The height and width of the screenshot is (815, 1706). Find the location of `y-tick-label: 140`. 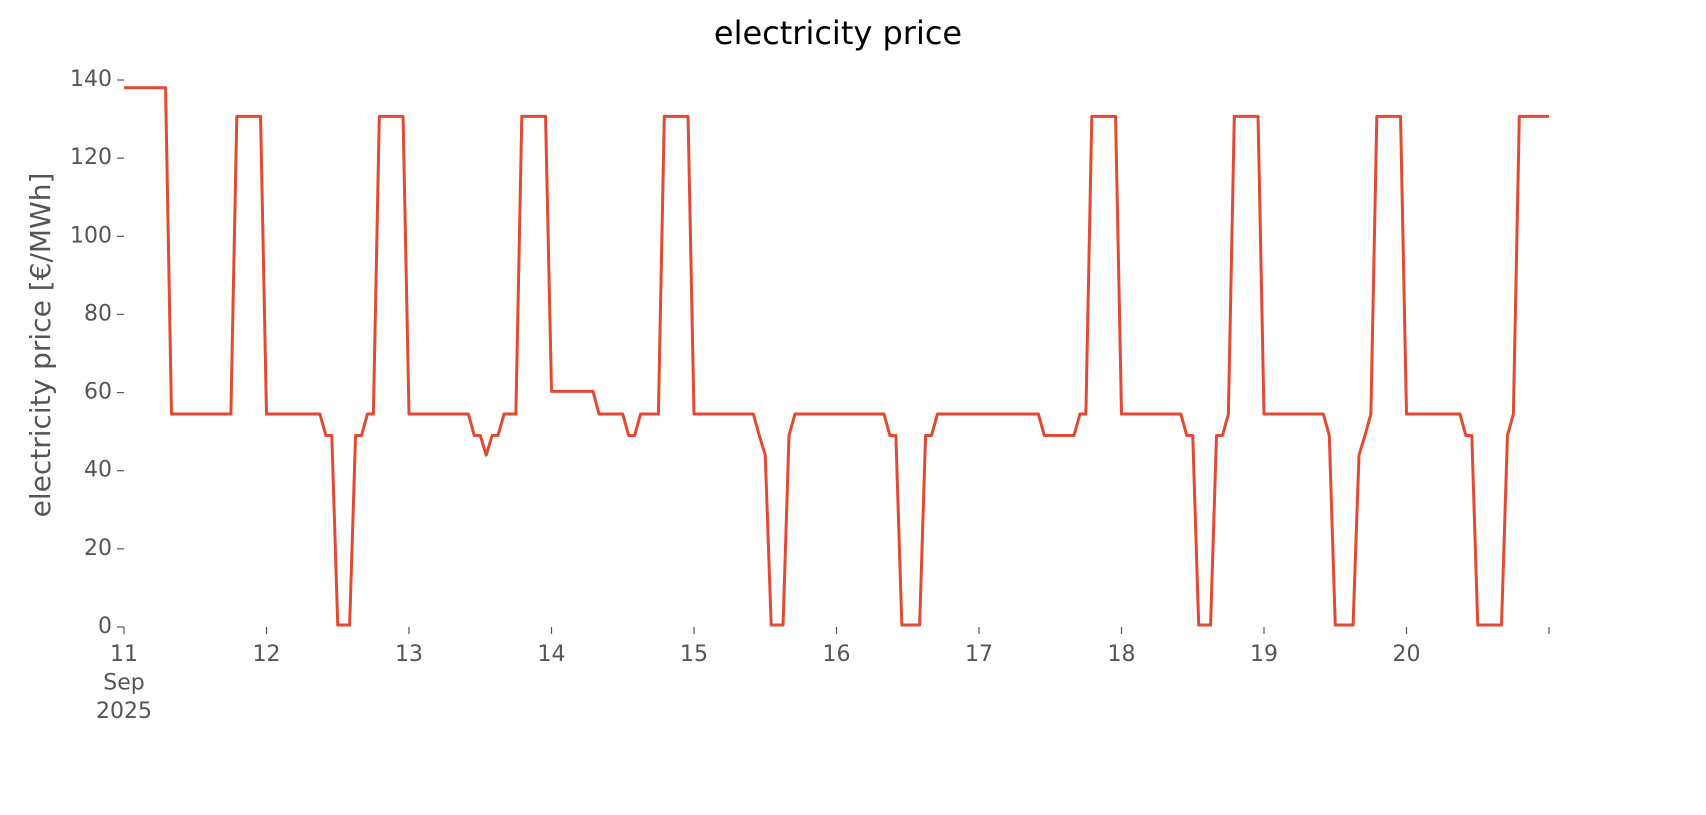

y-tick-label: 140 is located at coordinates (91, 79).